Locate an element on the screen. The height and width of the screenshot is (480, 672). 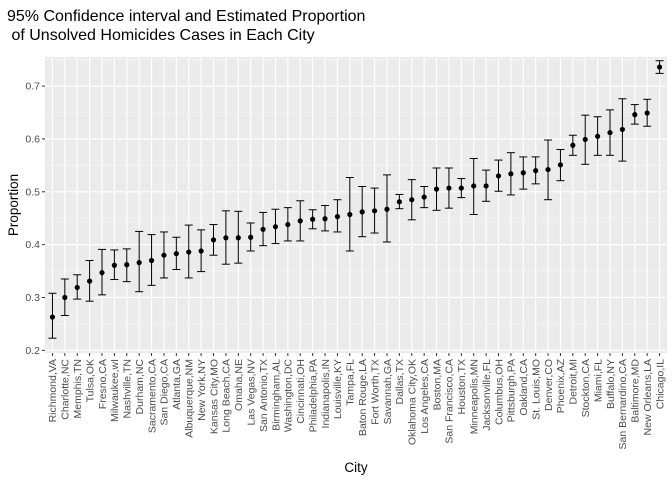
x-tick-label: Las Vegas,NV is located at coordinates (251, 392).